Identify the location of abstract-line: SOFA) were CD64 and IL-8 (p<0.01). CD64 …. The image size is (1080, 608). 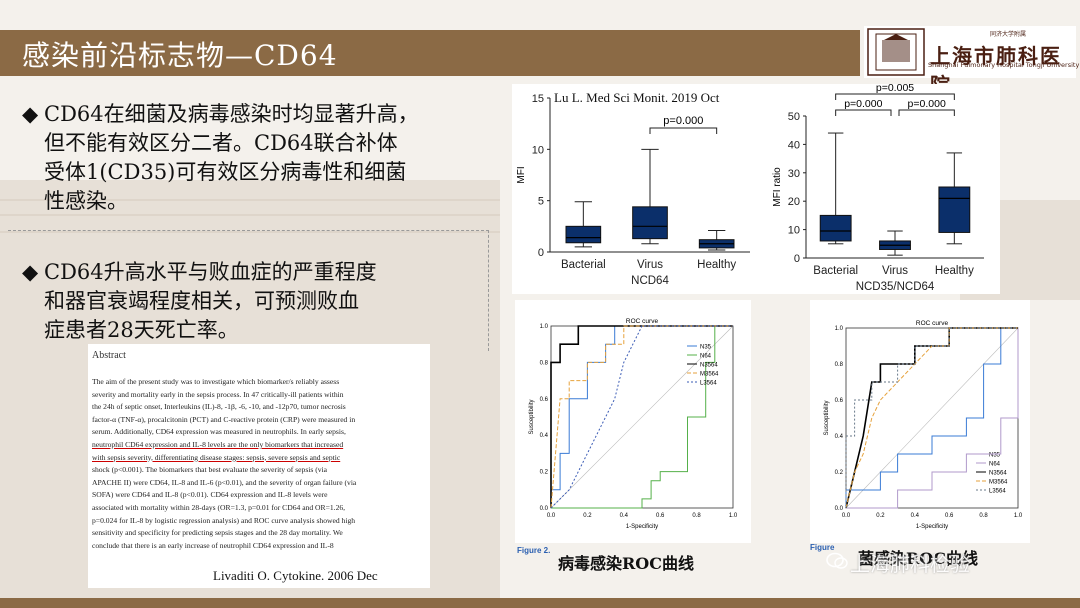
(210, 495).